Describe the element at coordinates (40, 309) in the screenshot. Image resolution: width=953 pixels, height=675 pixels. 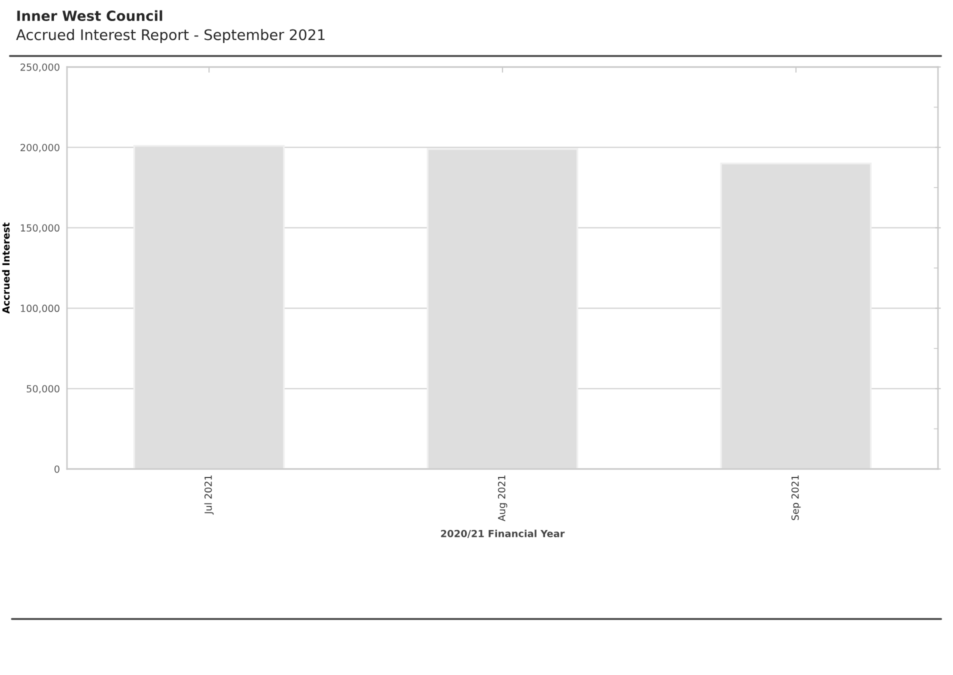
I see `y-tick-label: 100,000` at that location.